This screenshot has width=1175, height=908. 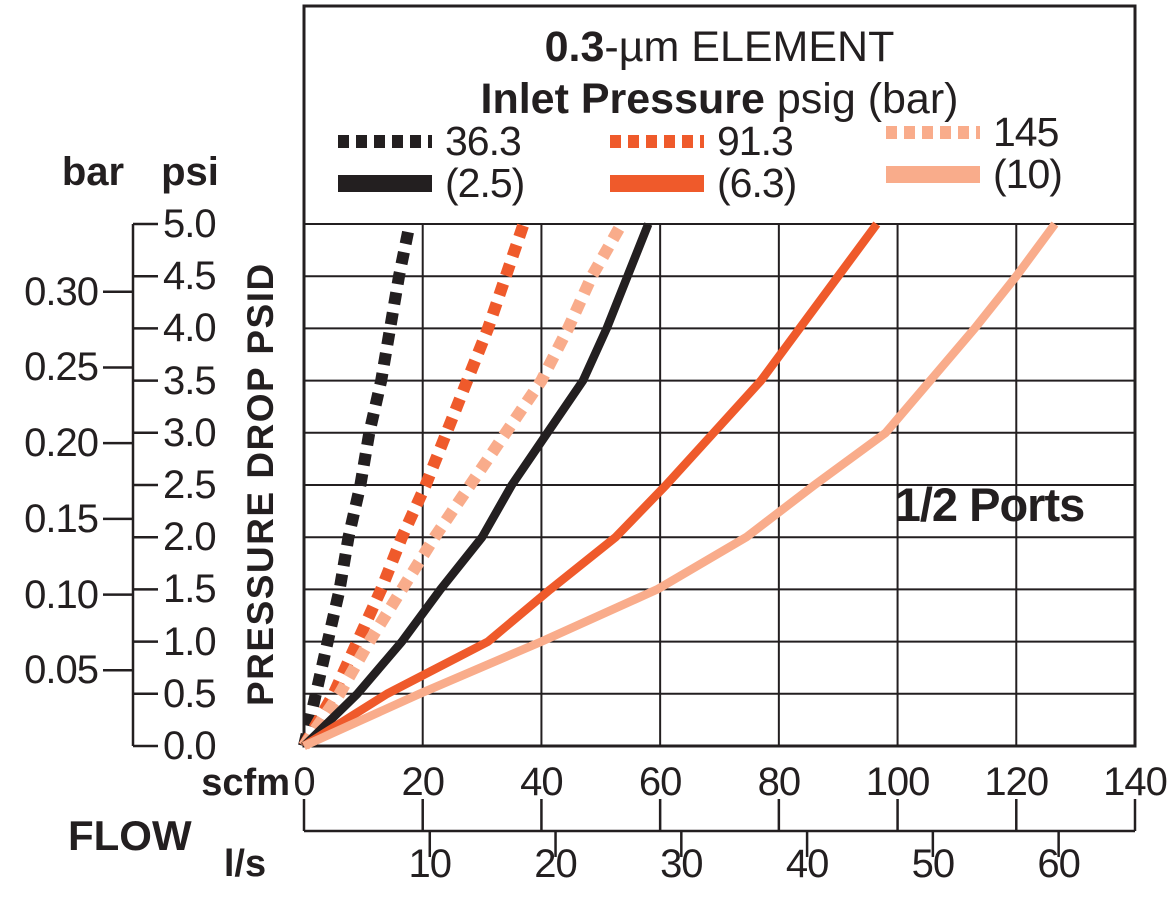 I want to click on legend-row-solid: (2.5), so click(x=431, y=182).